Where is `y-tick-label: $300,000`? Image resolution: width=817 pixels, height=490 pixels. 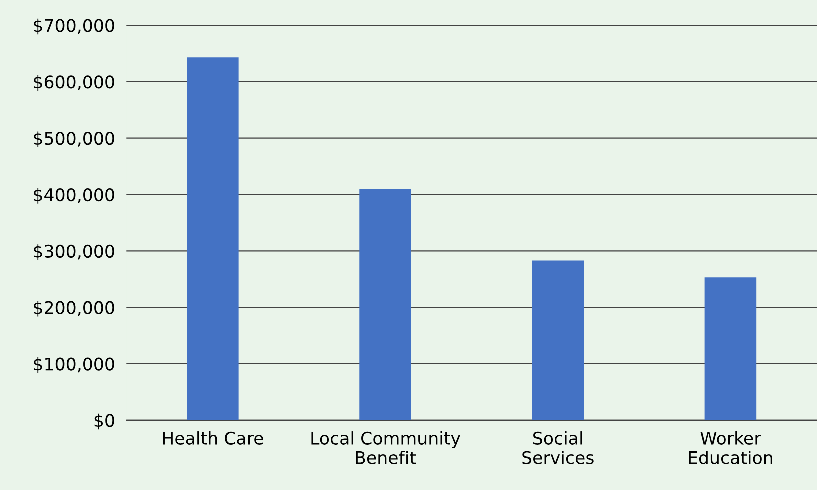
y-tick-label: $300,000 is located at coordinates (74, 252).